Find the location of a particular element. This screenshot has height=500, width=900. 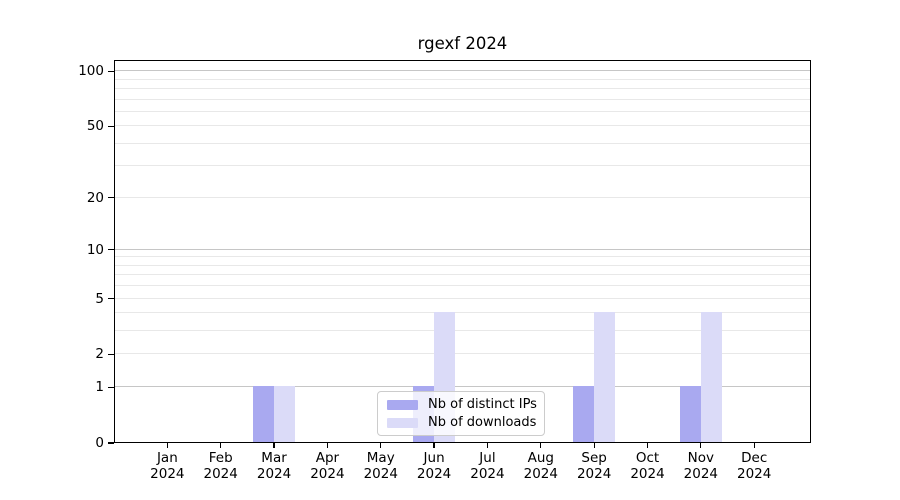

x-tick-label-aug: Aug 2024 is located at coordinates (541, 466).